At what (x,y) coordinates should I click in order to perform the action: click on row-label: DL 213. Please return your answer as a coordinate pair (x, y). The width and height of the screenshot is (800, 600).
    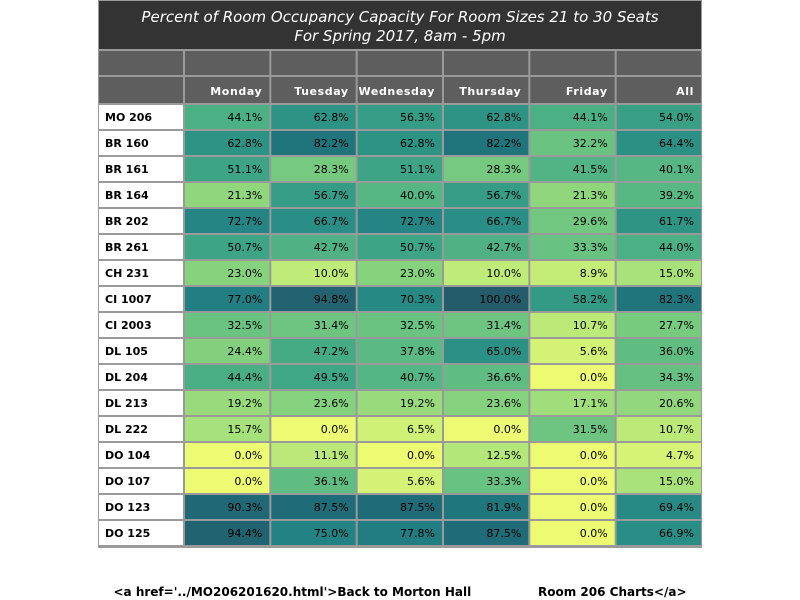
    Looking at the image, I should click on (126, 403).